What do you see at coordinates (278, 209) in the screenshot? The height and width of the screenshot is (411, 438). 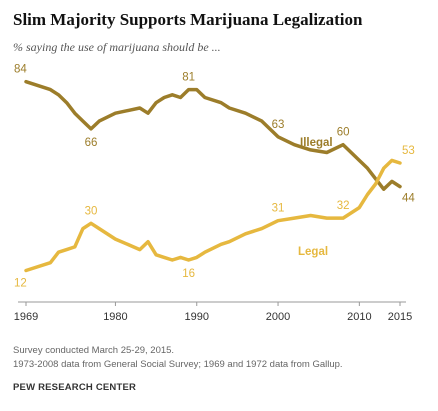 I see `data-label-legal: 31` at bounding box center [278, 209].